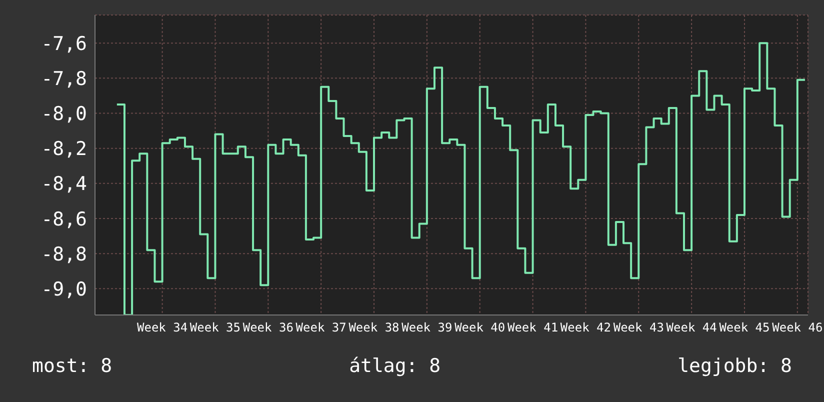 The width and height of the screenshot is (824, 402). What do you see at coordinates (638, 327) in the screenshot?
I see `x-tick-label: Week 43` at bounding box center [638, 327].